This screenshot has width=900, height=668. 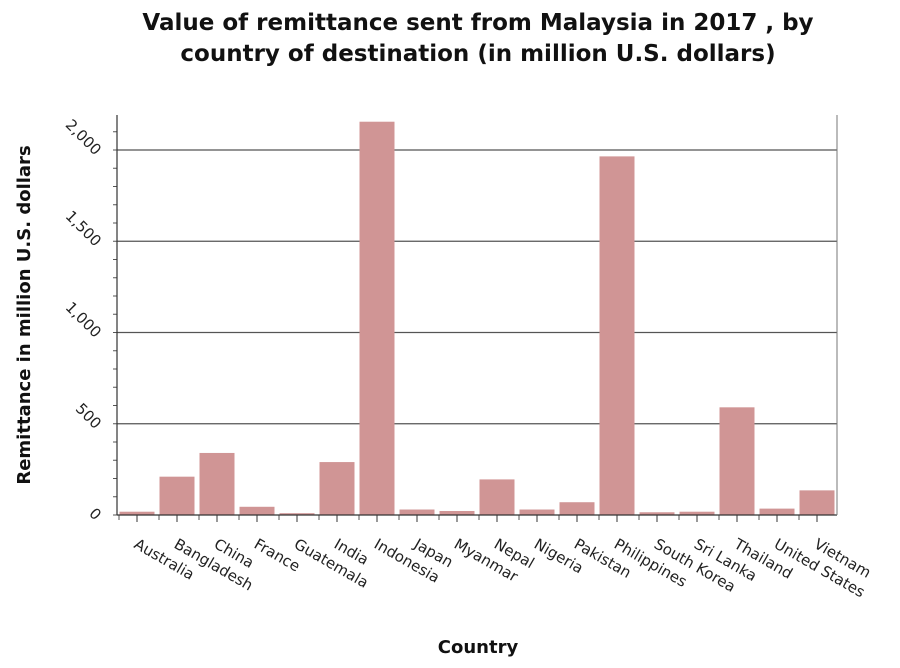 What do you see at coordinates (737, 461) in the screenshot?
I see `bar-thailand` at bounding box center [737, 461].